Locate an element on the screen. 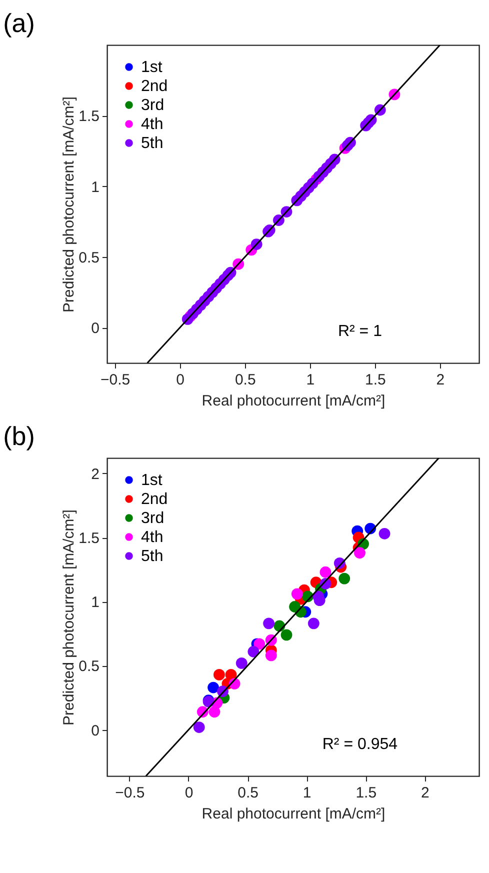 This screenshot has height=873, width=489. annotation: R² = 1 is located at coordinates (360, 331).